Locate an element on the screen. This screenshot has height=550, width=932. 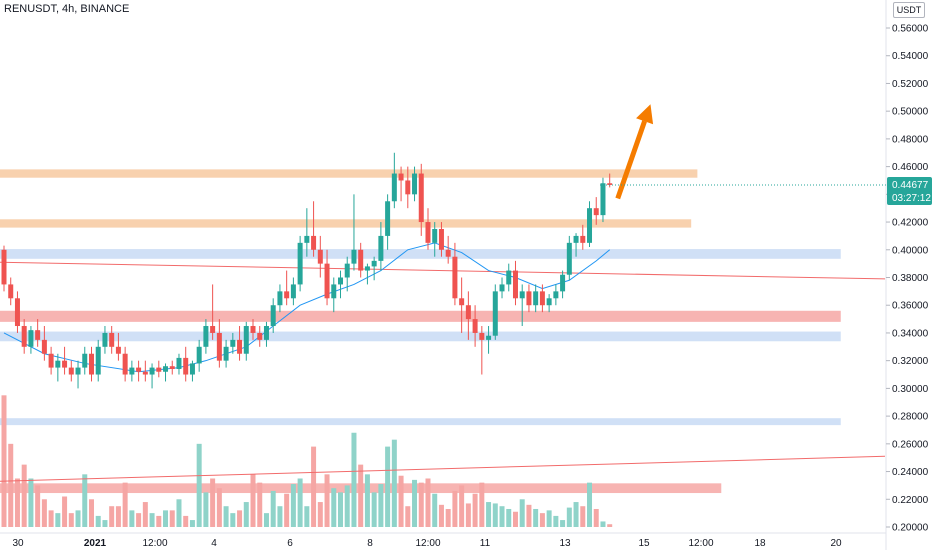
y-tick-label: 0.24000 is located at coordinates (910, 472).